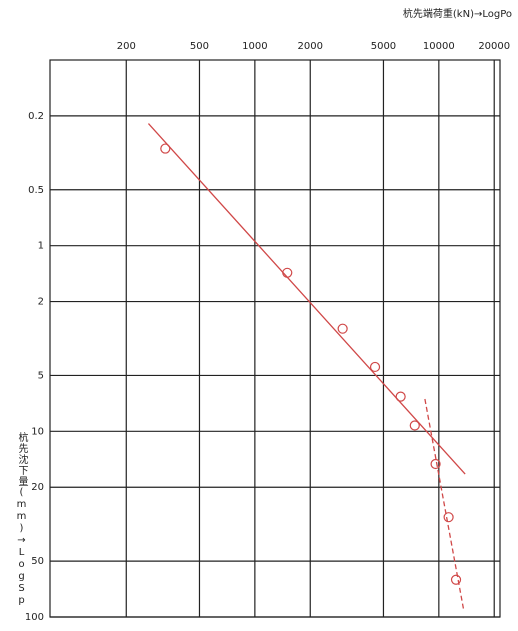 Image resolution: width=518 pixels, height=631 pixels. What do you see at coordinates (199, 46) in the screenshot?
I see `x-tick-label: 500` at bounding box center [199, 46].